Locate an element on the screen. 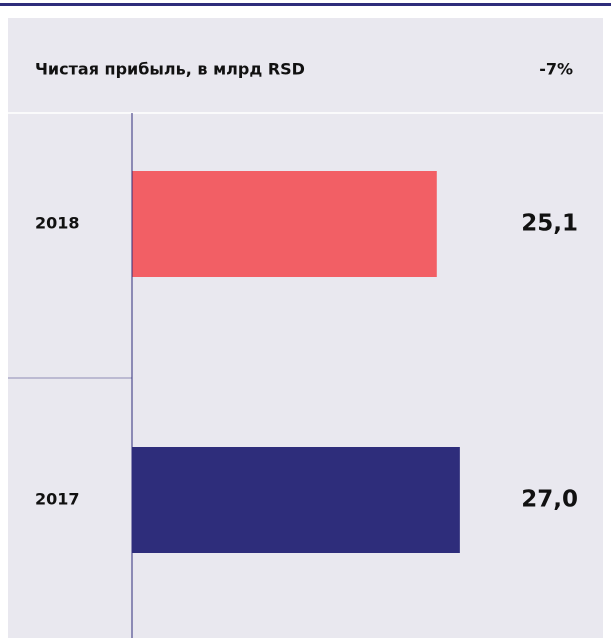 This screenshot has height=642, width=611. chart-title: Чистая прибыль, в млрд RSD is located at coordinates (170, 69).